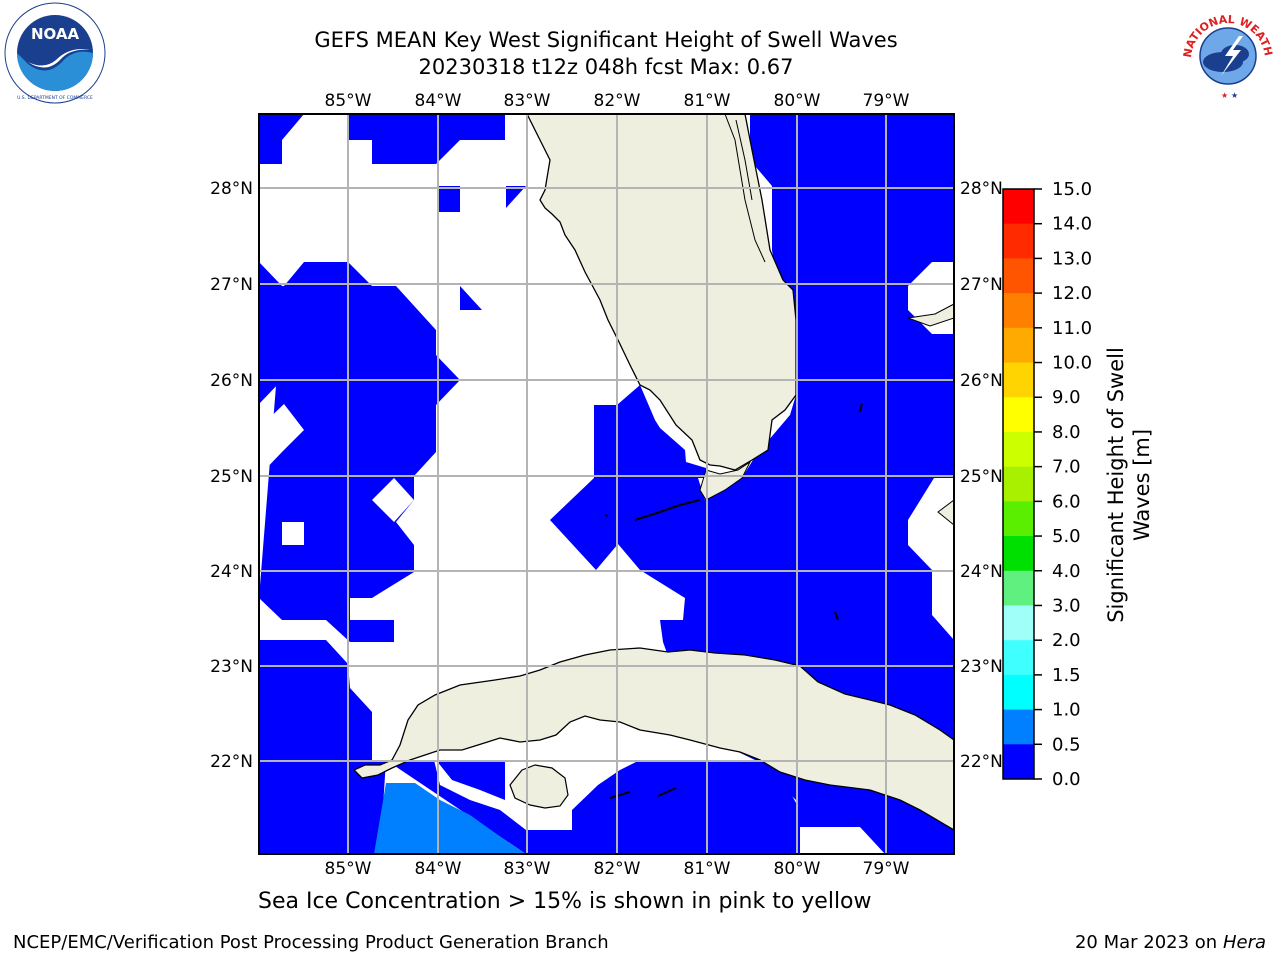 This screenshot has height=960, width=1280. I want to click on lat-label-right: 24°N, so click(981, 572).